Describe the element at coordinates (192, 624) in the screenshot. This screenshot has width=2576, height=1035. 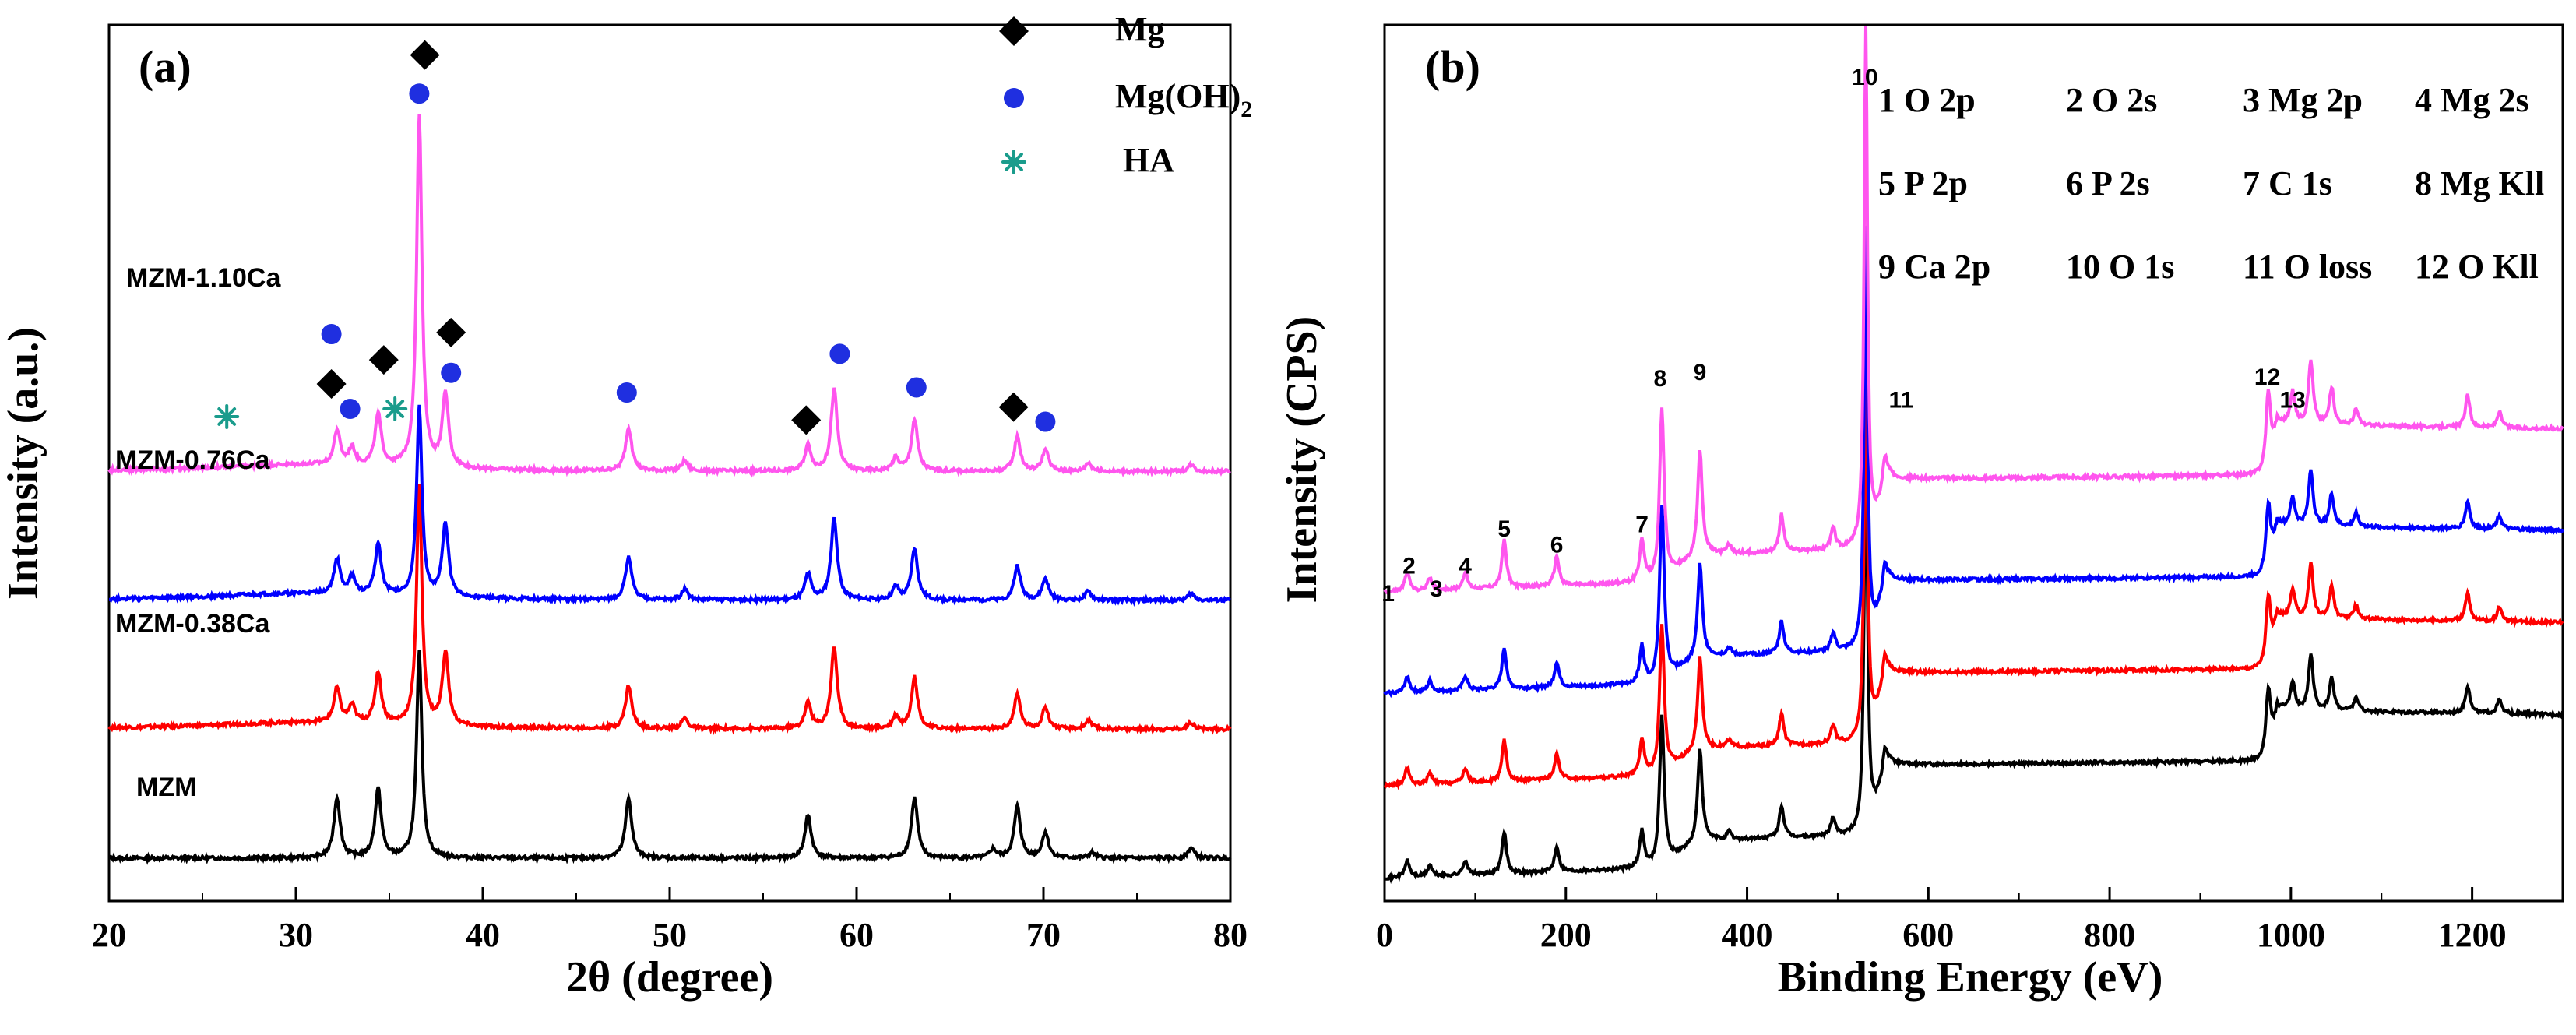
I see `xrd-series-label: MZM-0.38Ca` at that location.